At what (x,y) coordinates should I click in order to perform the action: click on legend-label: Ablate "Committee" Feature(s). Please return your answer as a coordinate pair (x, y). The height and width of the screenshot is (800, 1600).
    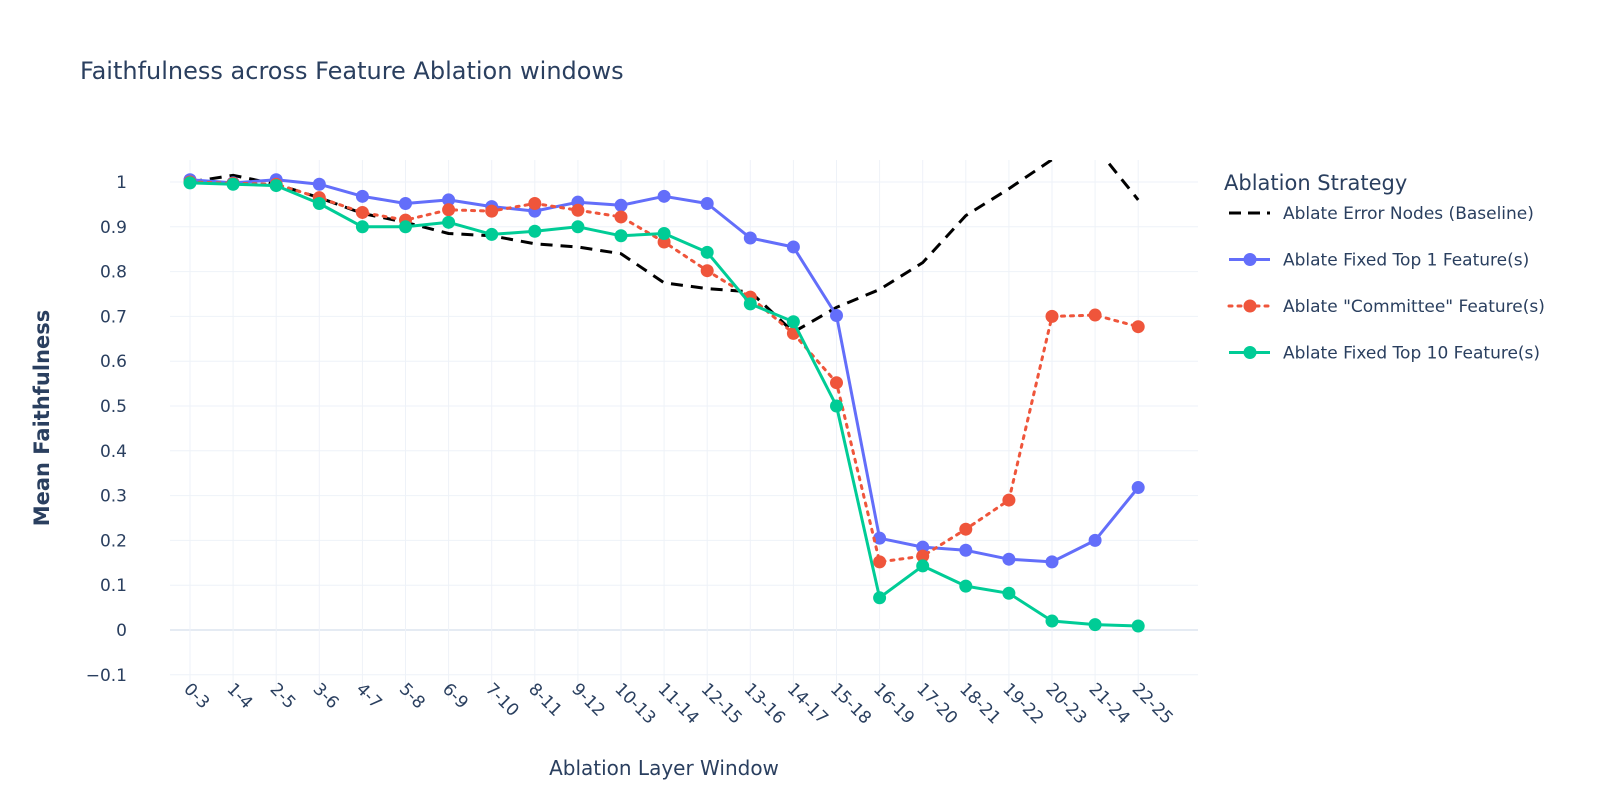
    Looking at the image, I should click on (1414, 307).